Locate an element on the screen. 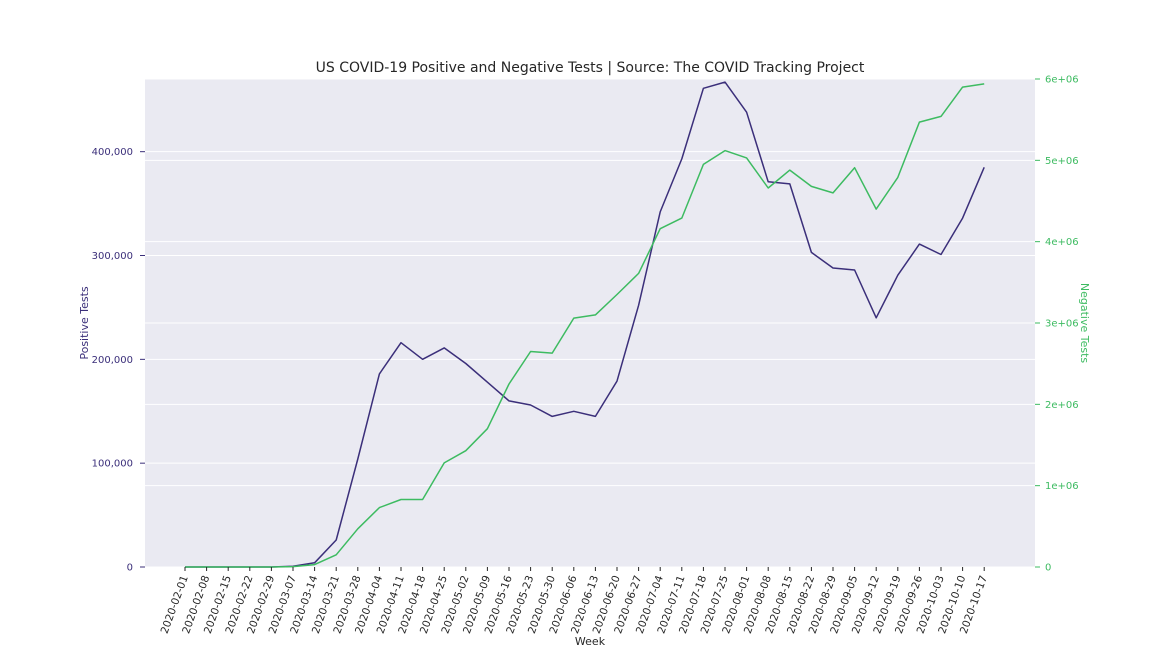 The width and height of the screenshot is (1152, 648). left-y-tick-label: 0 is located at coordinates (130, 568).